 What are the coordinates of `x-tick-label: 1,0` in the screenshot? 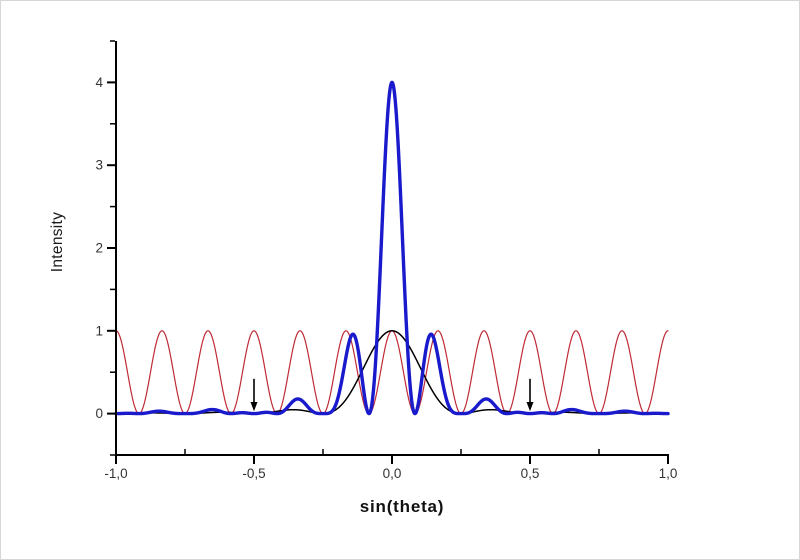 It's located at (668, 473).